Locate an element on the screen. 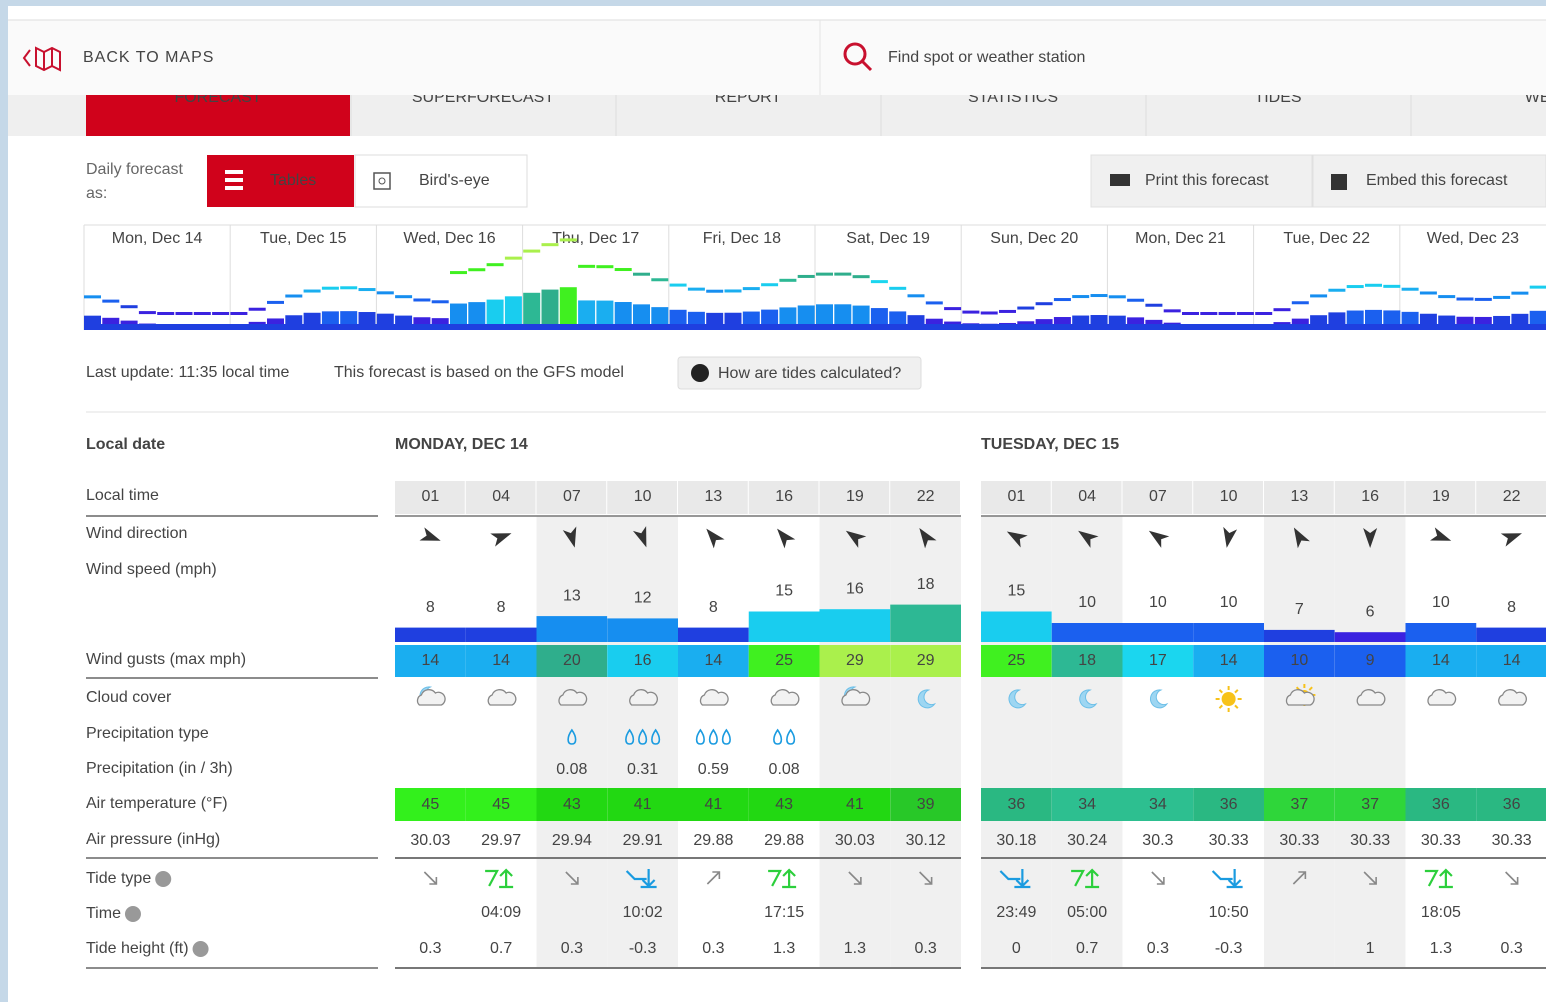 The height and width of the screenshot is (1002, 1546). strip-day: Thu, Dec 17 is located at coordinates (595, 238).